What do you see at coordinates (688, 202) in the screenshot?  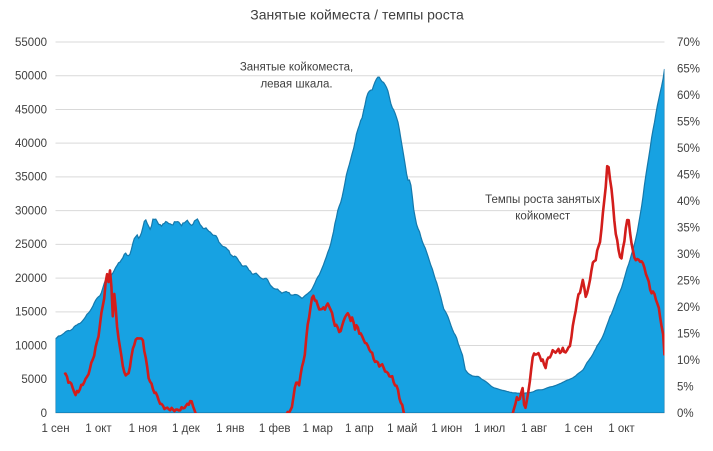 I see `svg-text: 40%` at bounding box center [688, 202].